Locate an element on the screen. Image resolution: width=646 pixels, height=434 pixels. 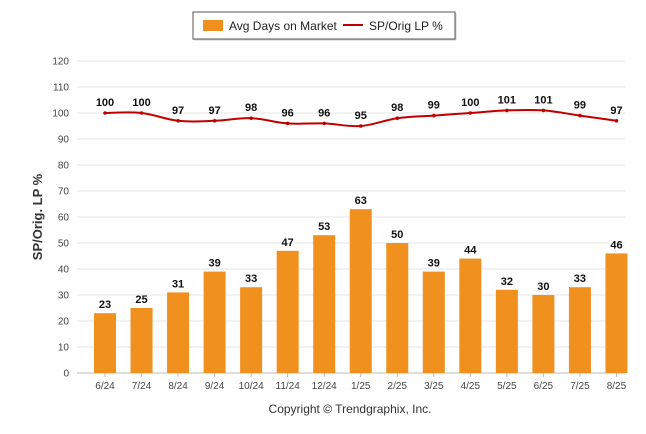
y-tick-label: 100 is located at coordinates (60, 114).